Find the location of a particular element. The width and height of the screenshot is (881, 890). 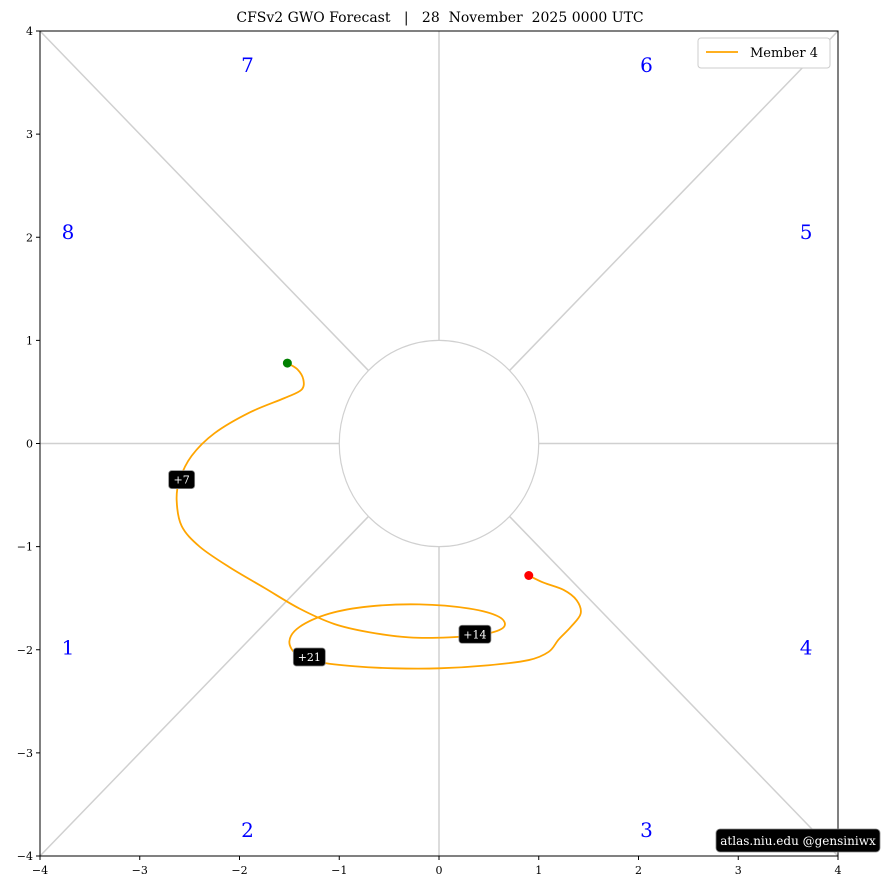

x-tick-label: 1 is located at coordinates (538, 870).